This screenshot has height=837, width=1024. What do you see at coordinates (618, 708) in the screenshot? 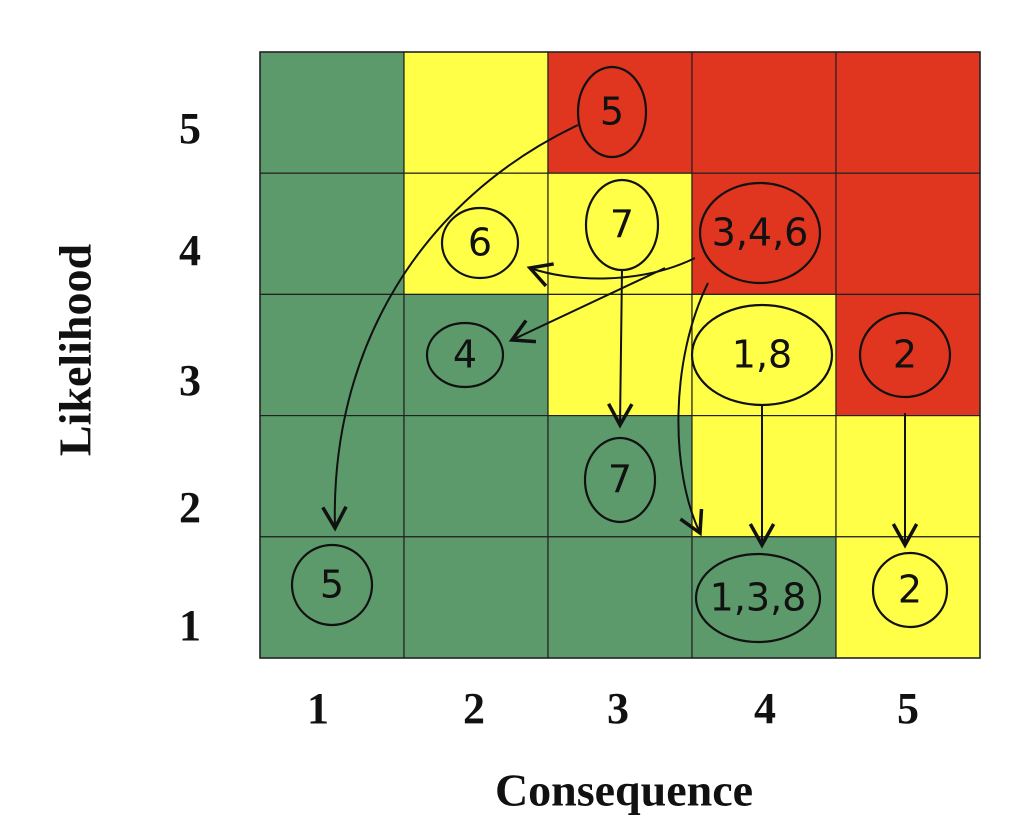
I see `x-tick-label: 3` at bounding box center [618, 708].